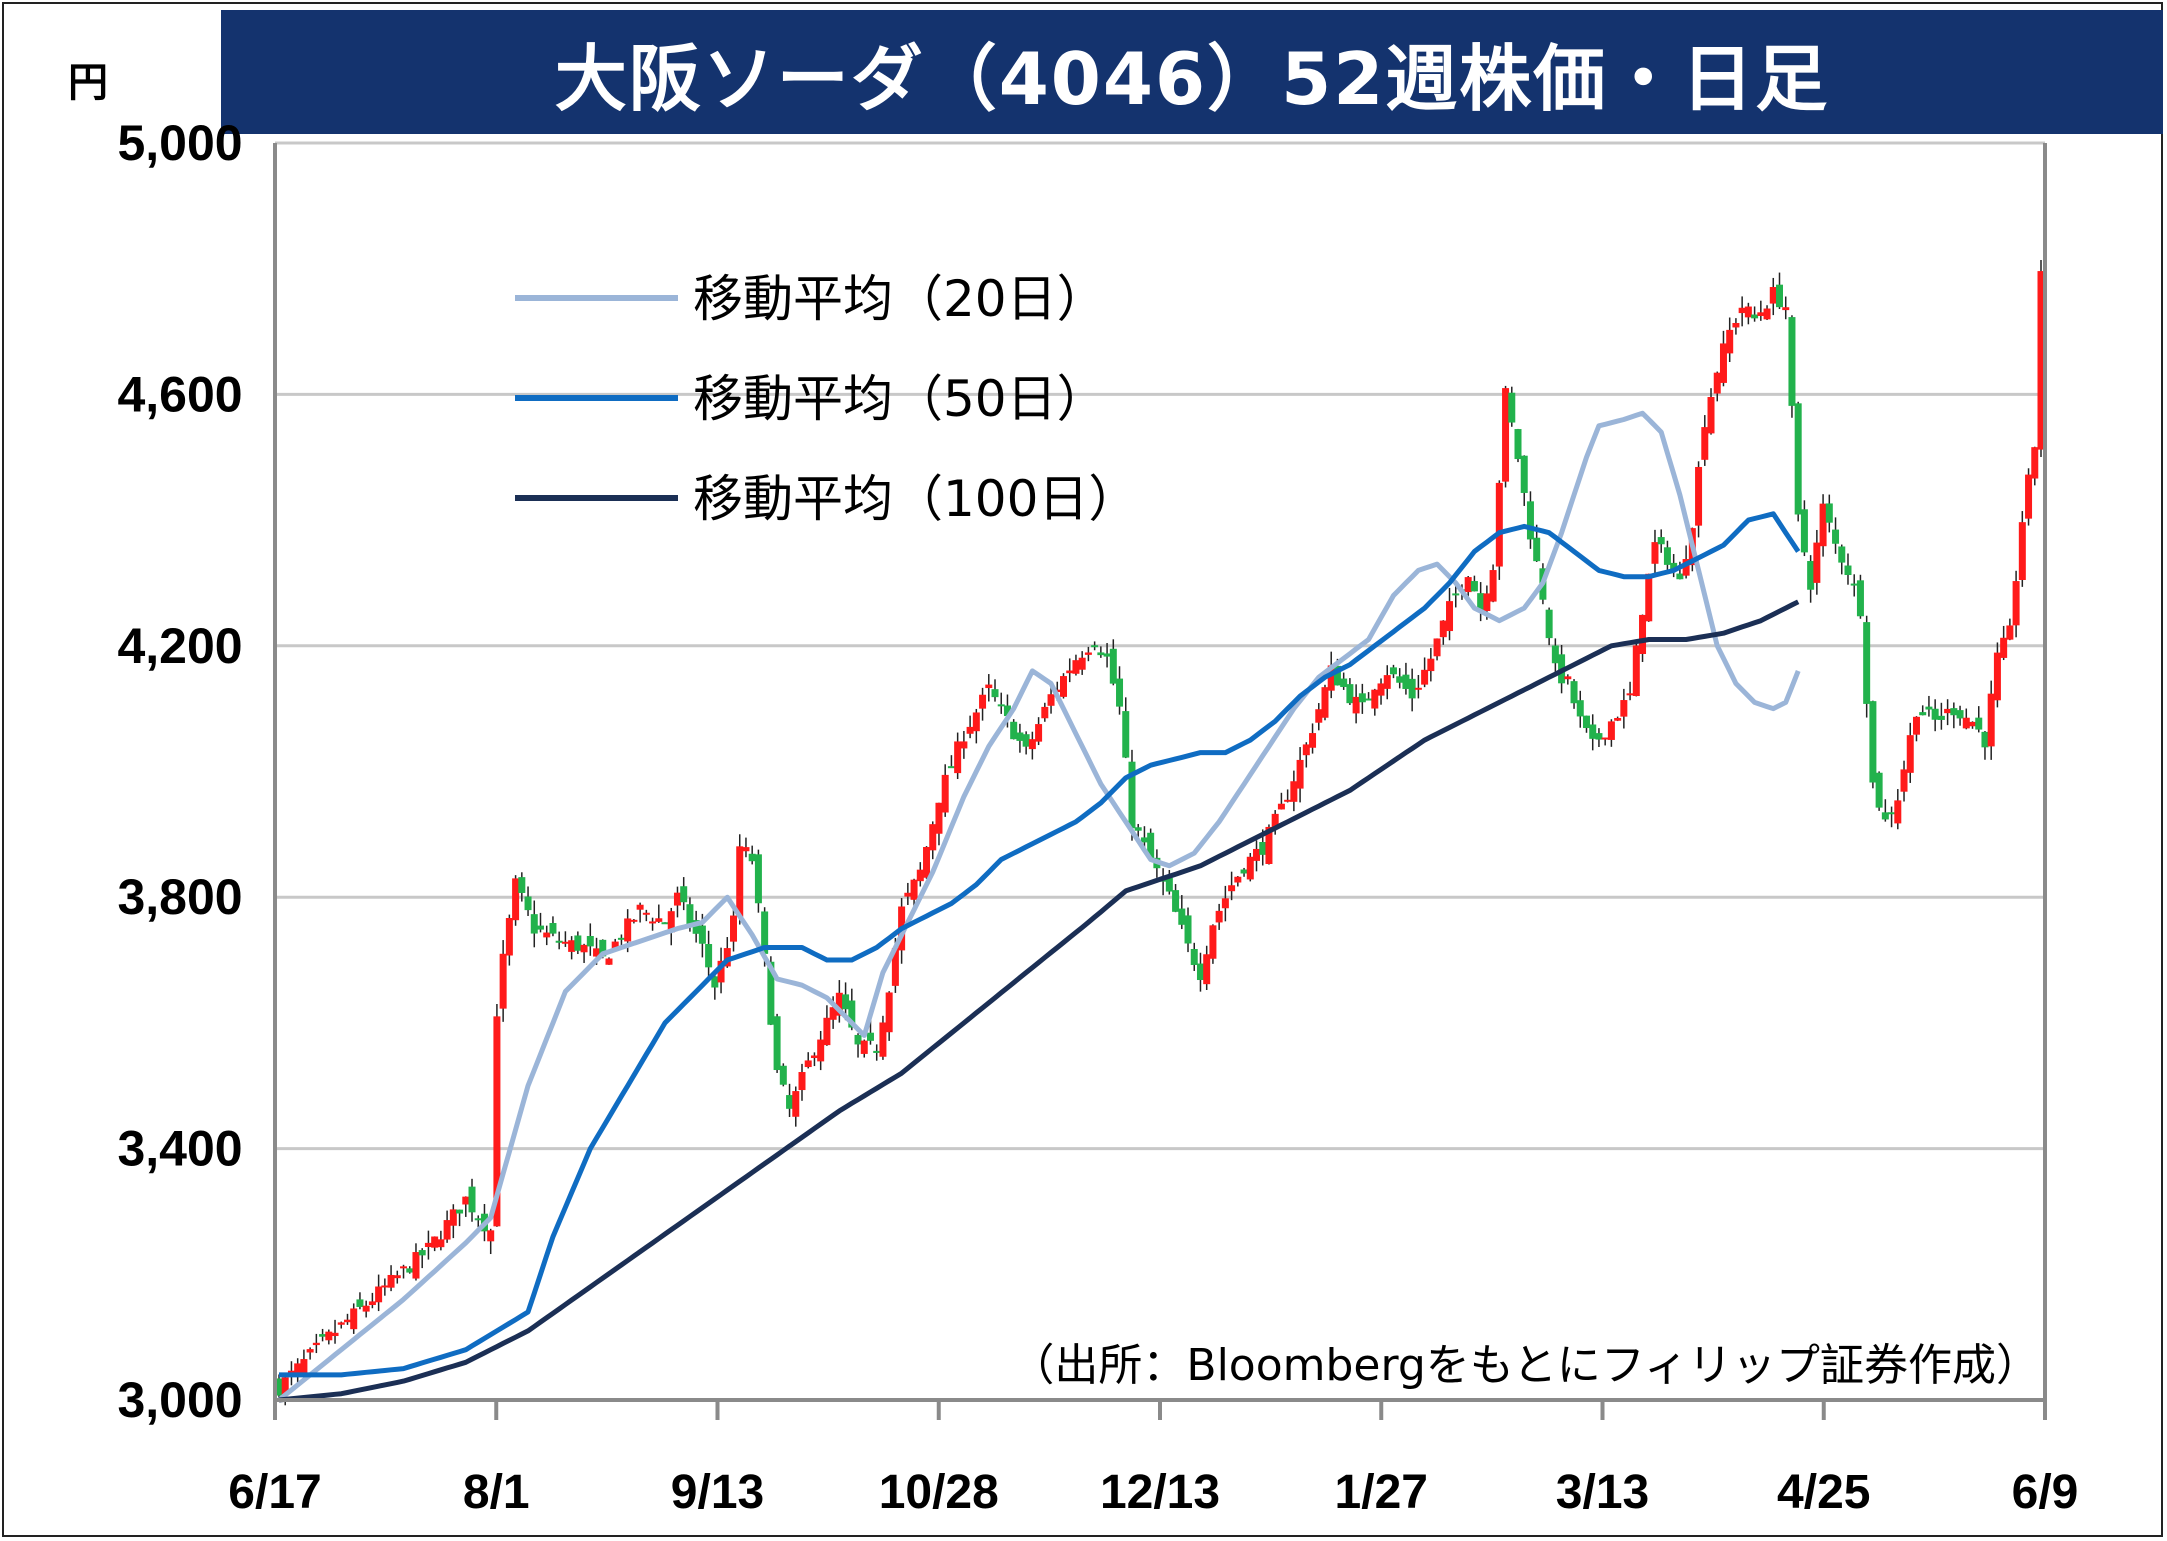 This screenshot has width=2167, height=1541. What do you see at coordinates (179, 1149) in the screenshot?
I see `y-tick-label: 3,400` at bounding box center [179, 1149].